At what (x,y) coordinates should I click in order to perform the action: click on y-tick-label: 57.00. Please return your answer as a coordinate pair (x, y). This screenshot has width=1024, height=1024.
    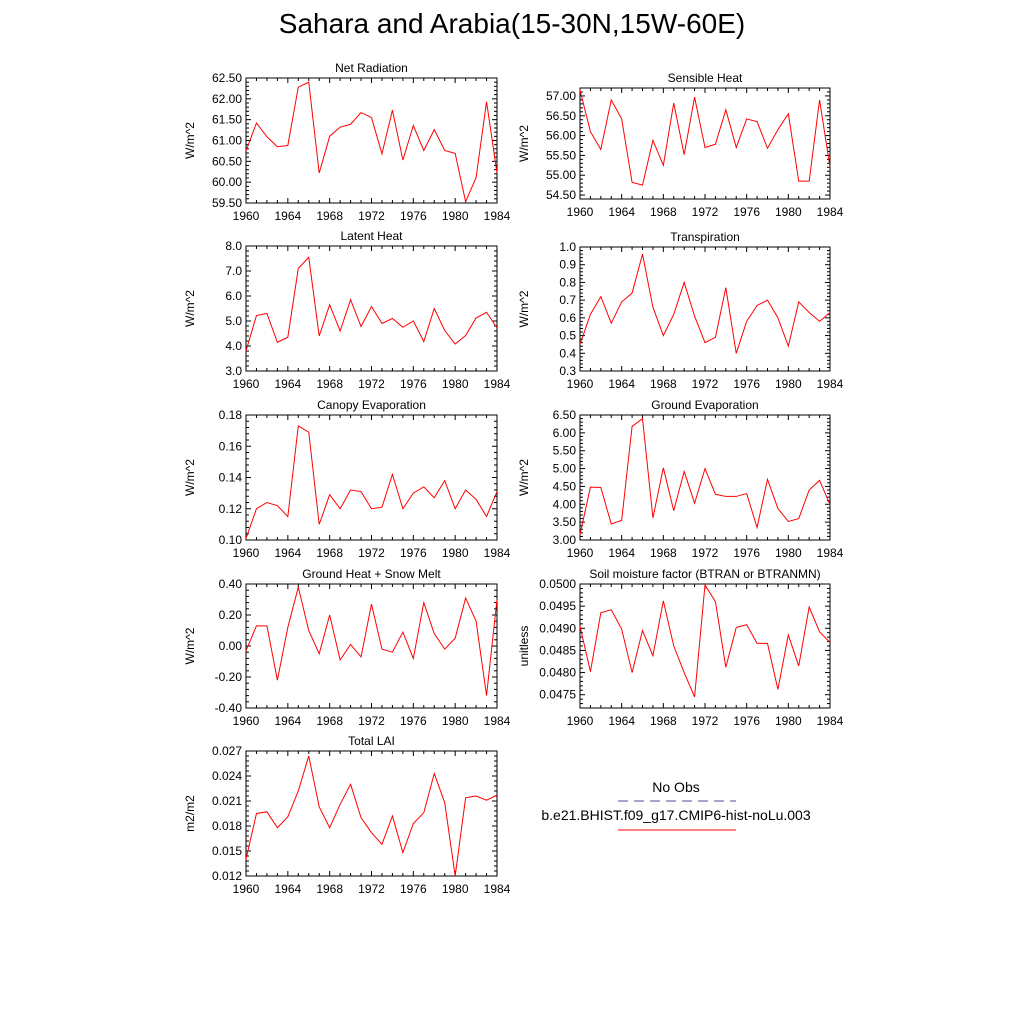
    Looking at the image, I should click on (561, 96).